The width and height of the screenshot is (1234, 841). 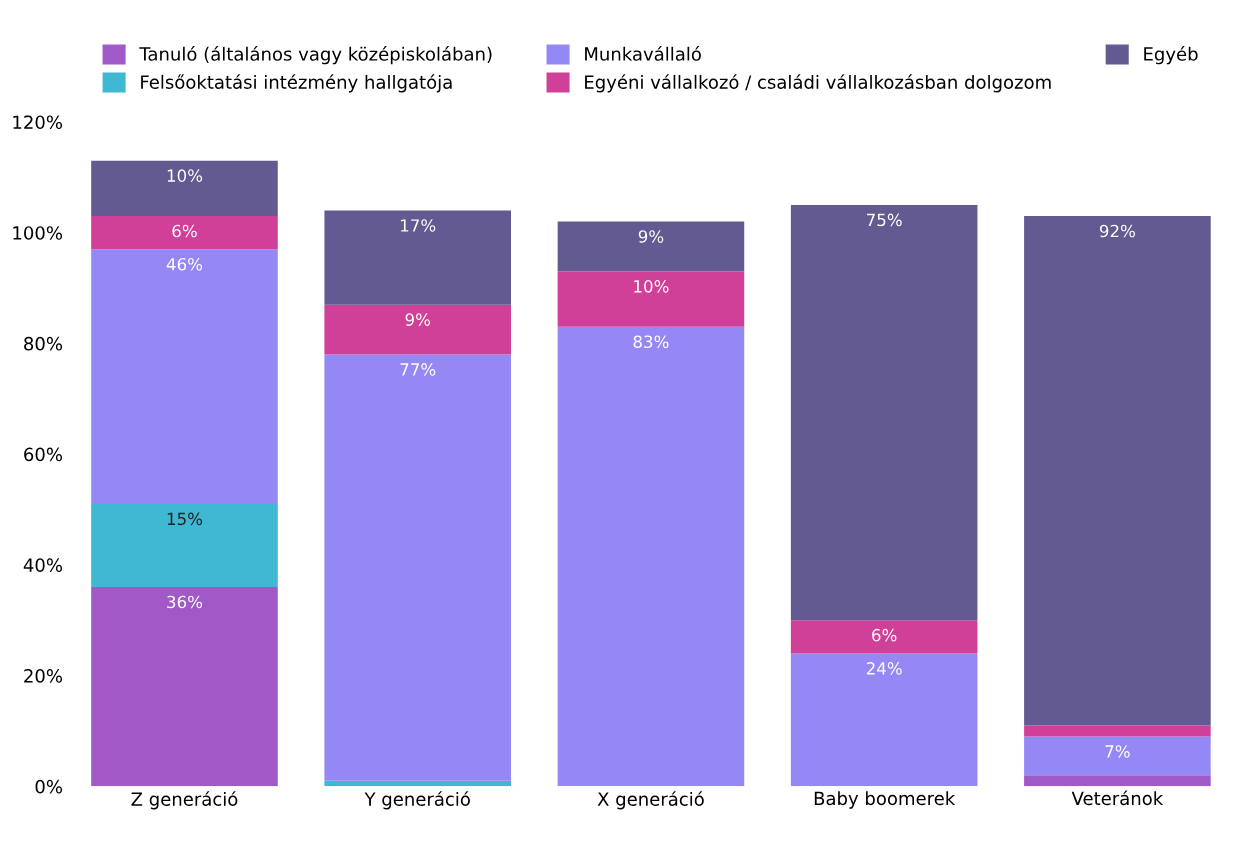 What do you see at coordinates (1117, 231) in the screenshot?
I see `data-label: 92%` at bounding box center [1117, 231].